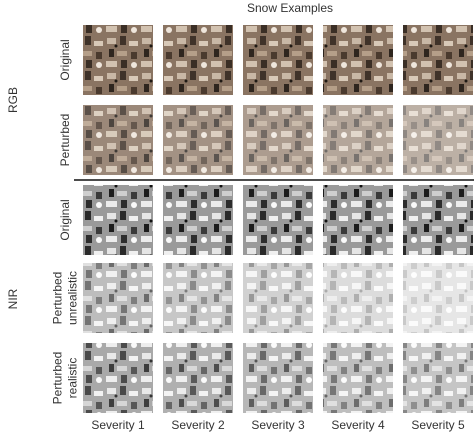 This screenshot has height=436, width=474. What do you see at coordinates (73, 378) in the screenshot?
I see `row-label-line: realistic` at bounding box center [73, 378].